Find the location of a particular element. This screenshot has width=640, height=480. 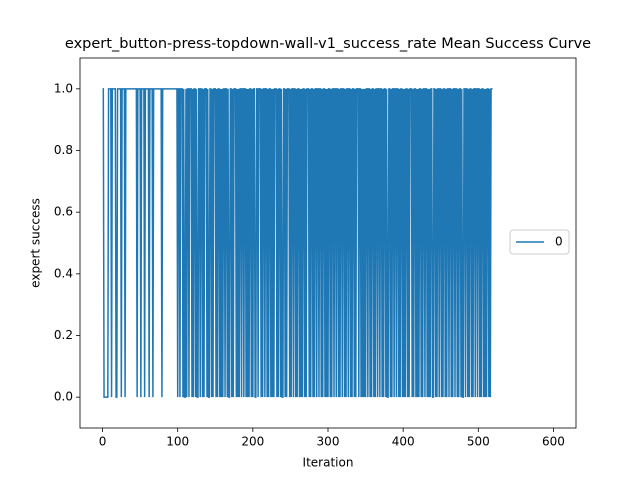

x-tick-label: 600 is located at coordinates (553, 442).